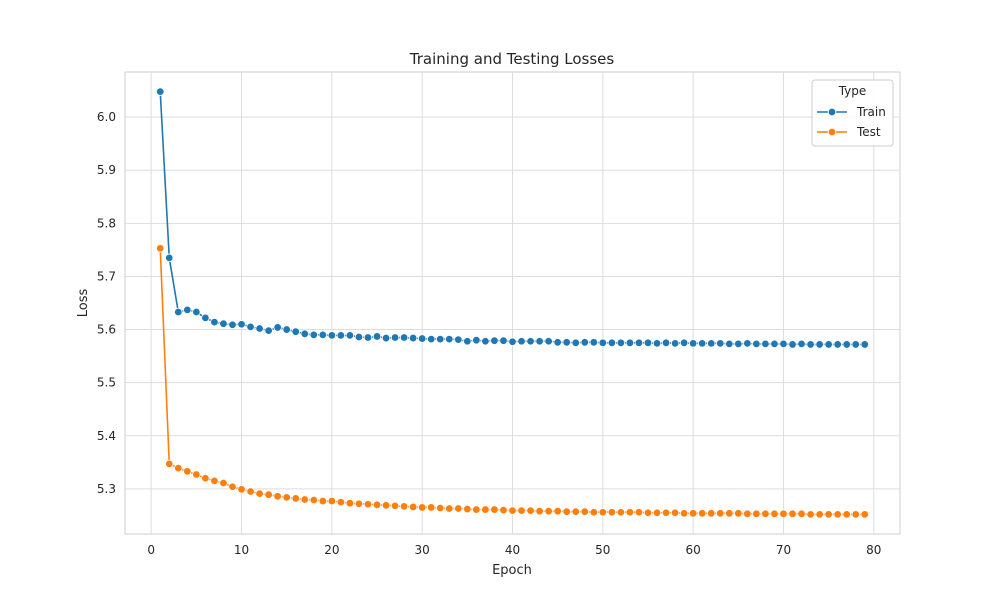  Describe the element at coordinates (83, 303) in the screenshot. I see `y-axis-label: Loss` at that location.